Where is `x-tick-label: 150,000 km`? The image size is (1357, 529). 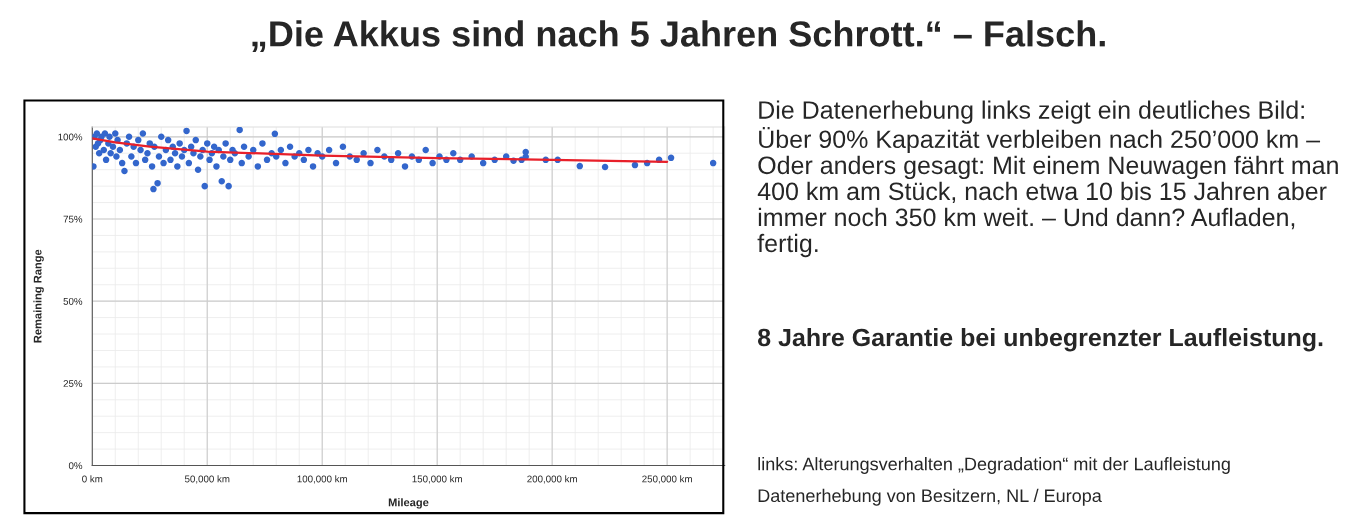
x-tick-label: 150,000 km is located at coordinates (437, 479).